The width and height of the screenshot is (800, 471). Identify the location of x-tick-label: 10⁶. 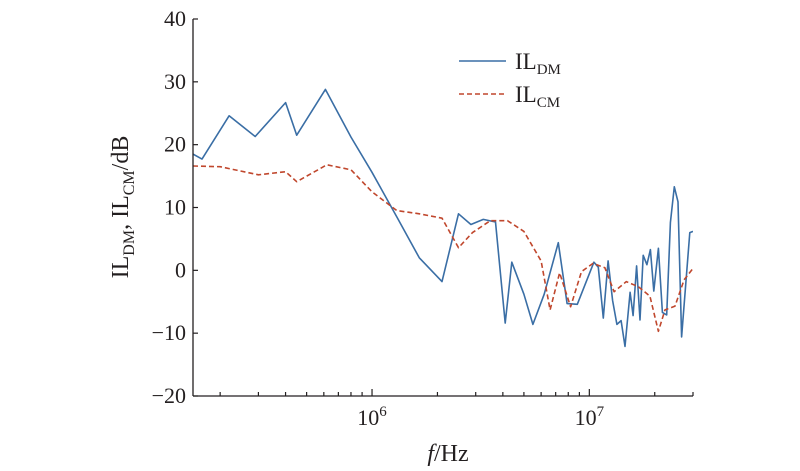
(372, 417).